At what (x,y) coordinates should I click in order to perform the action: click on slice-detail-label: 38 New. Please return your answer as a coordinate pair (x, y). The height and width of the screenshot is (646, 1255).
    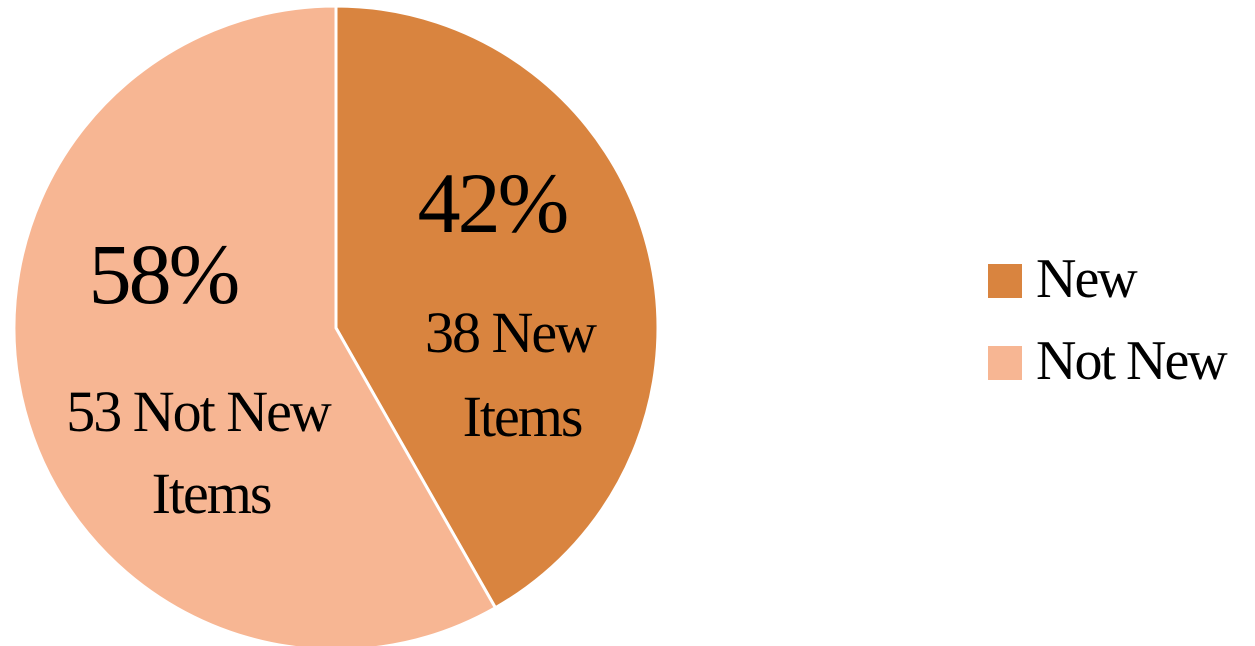
    Looking at the image, I should click on (511, 332).